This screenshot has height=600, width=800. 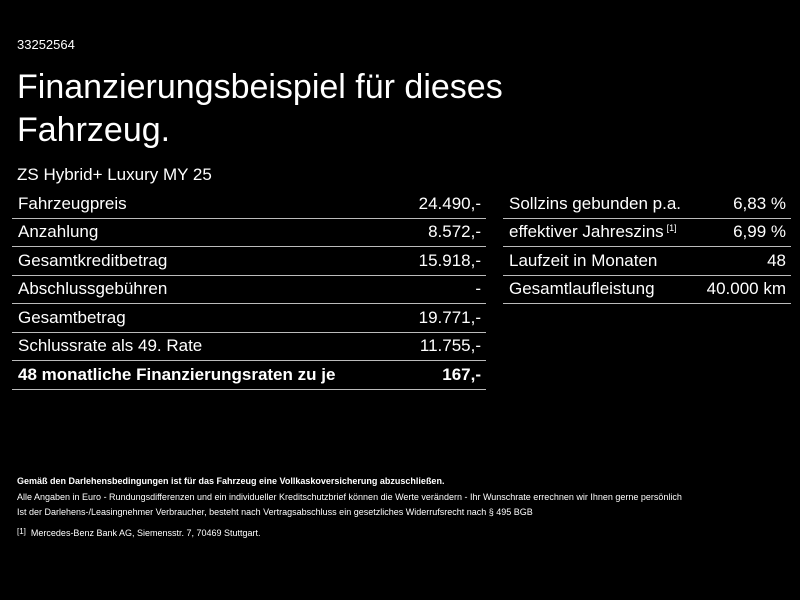 I want to click on table-row: Fahrzeugpreis 24.490,-, so click(x=249, y=204).